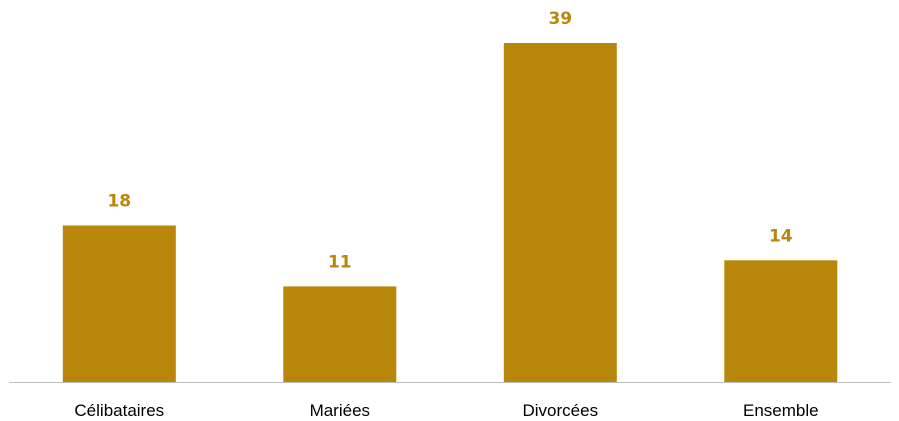 Image resolution: width=899 pixels, height=421 pixels. What do you see at coordinates (340, 410) in the screenshot?
I see `category-label-1: Mariées` at bounding box center [340, 410].